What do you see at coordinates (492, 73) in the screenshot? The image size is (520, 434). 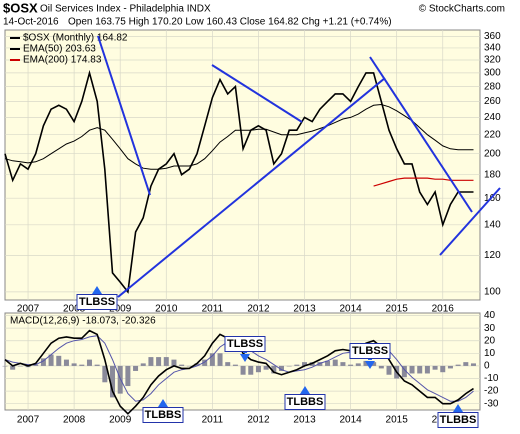 I see `y-tick-label: 300` at bounding box center [492, 73].